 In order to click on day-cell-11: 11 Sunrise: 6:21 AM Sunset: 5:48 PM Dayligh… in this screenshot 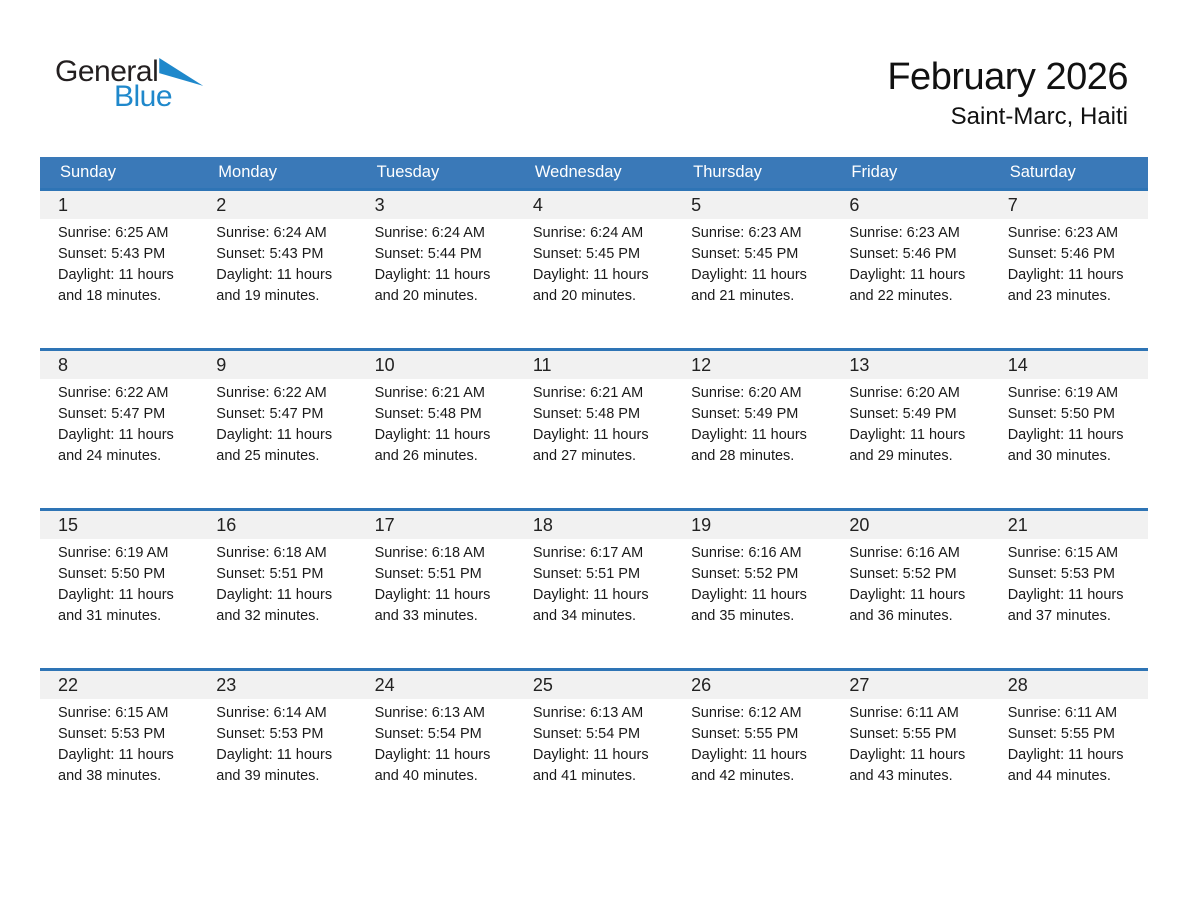, I will do `click(594, 429)`.